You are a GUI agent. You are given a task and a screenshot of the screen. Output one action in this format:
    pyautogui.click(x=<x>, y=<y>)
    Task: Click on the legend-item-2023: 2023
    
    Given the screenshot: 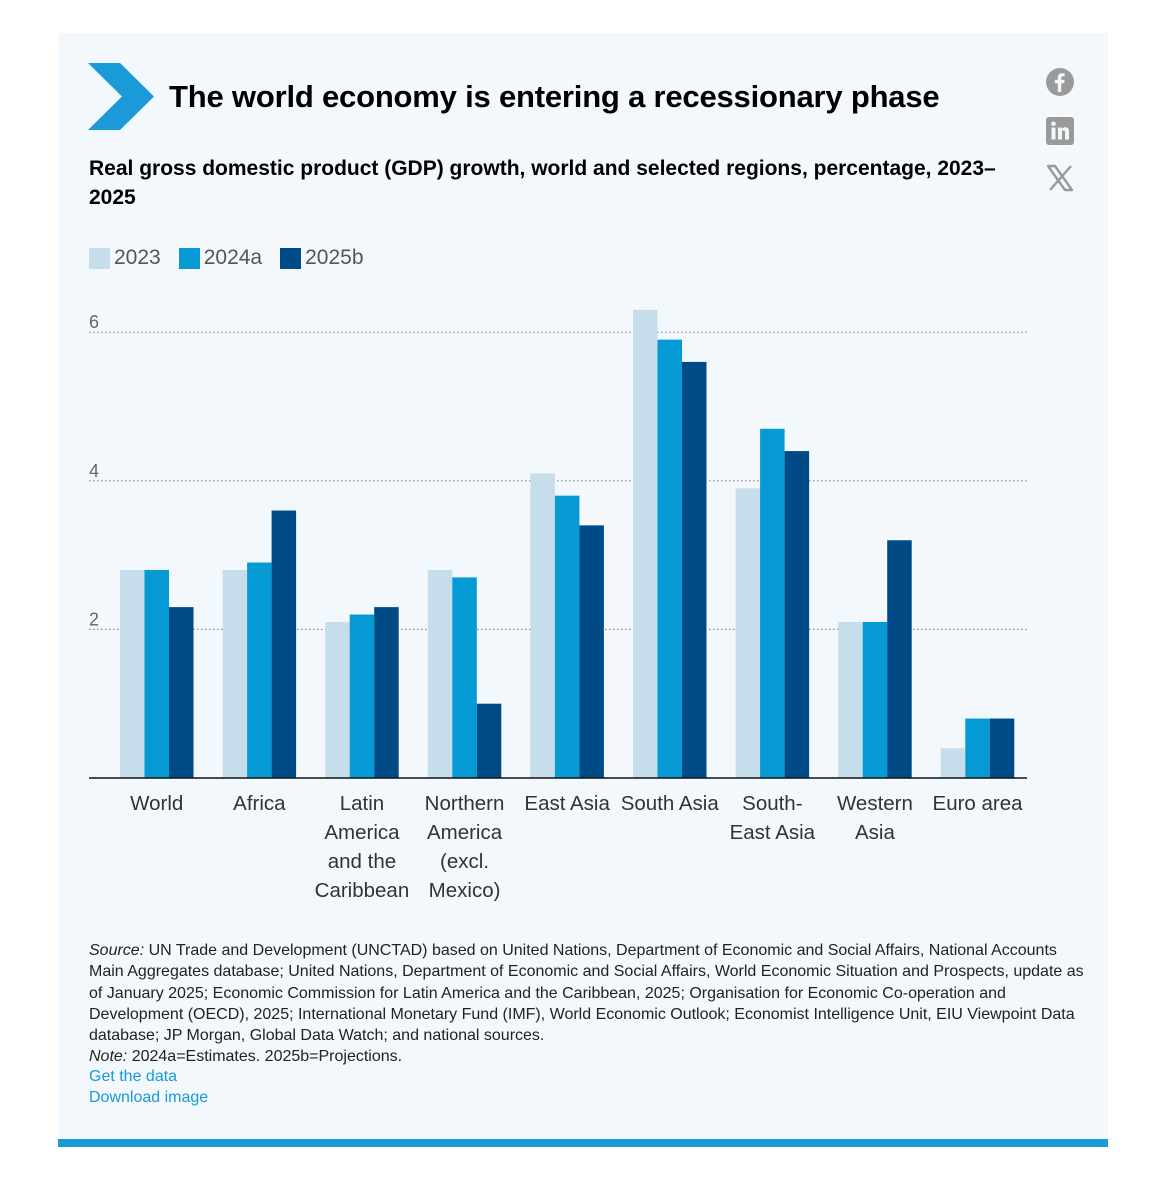 What is the action you would take?
    pyautogui.click(x=125, y=258)
    